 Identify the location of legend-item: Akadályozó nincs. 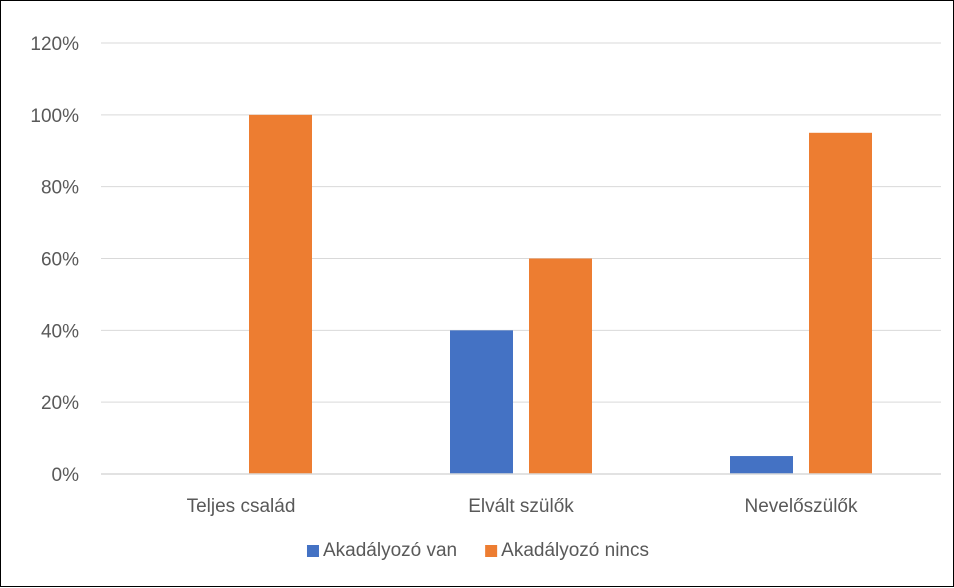
(567, 550).